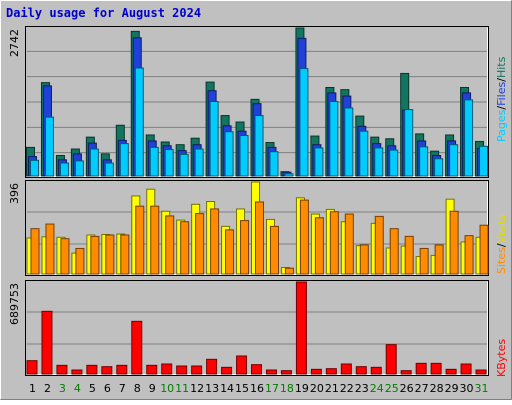 This screenshot has height=405, width=512. What do you see at coordinates (122, 388) in the screenshot?
I see `x-tick-label: 7` at bounding box center [122, 388].